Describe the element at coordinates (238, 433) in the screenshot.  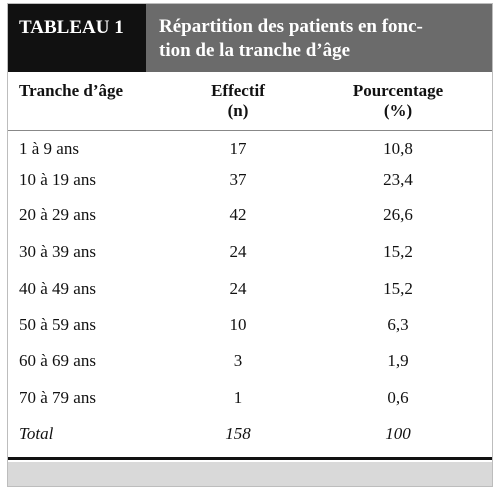
I see `total-cell: 158` at that location.